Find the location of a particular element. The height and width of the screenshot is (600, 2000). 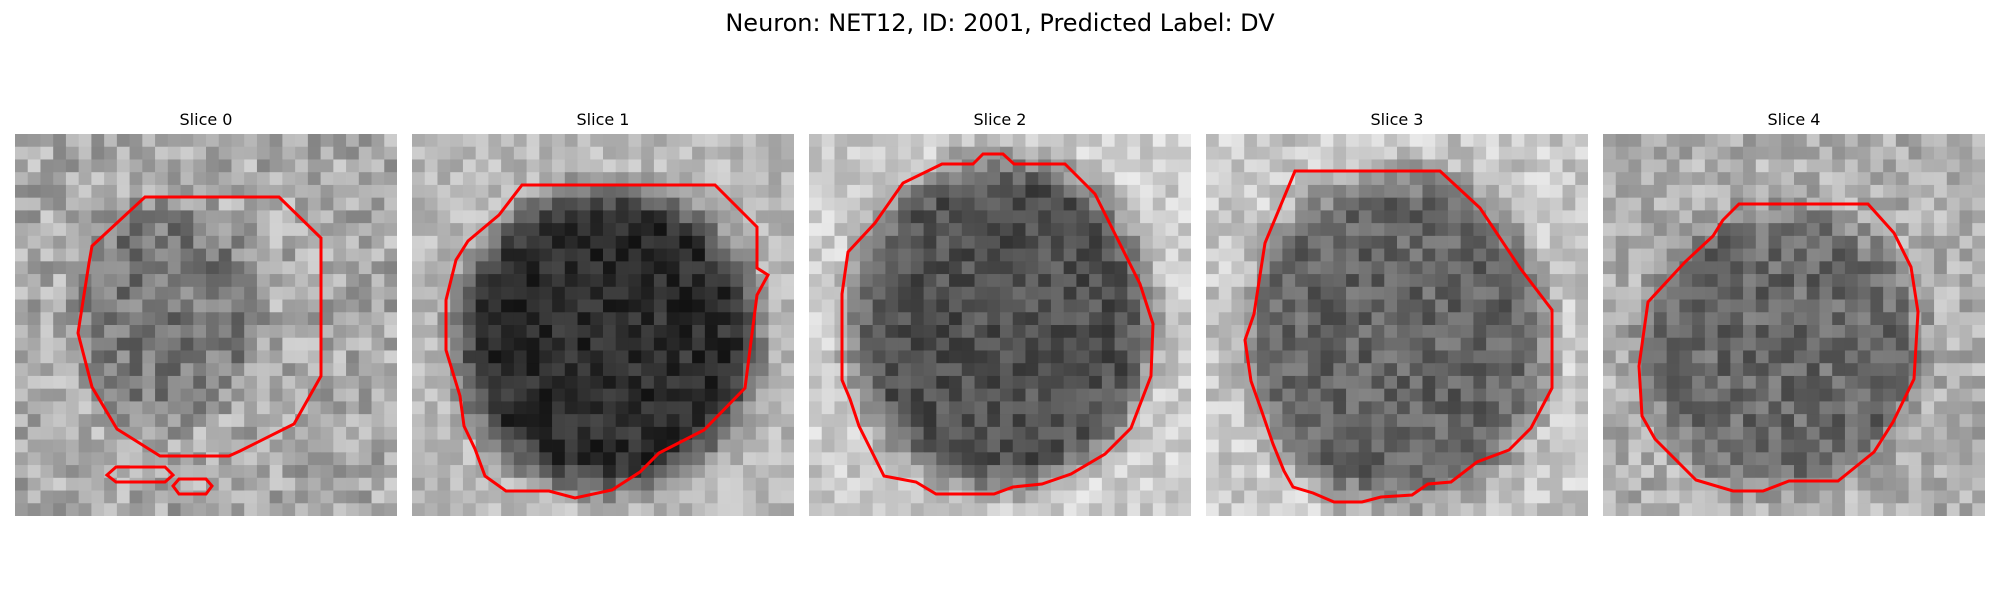

panel-title-1: Slice 1 is located at coordinates (603, 119).